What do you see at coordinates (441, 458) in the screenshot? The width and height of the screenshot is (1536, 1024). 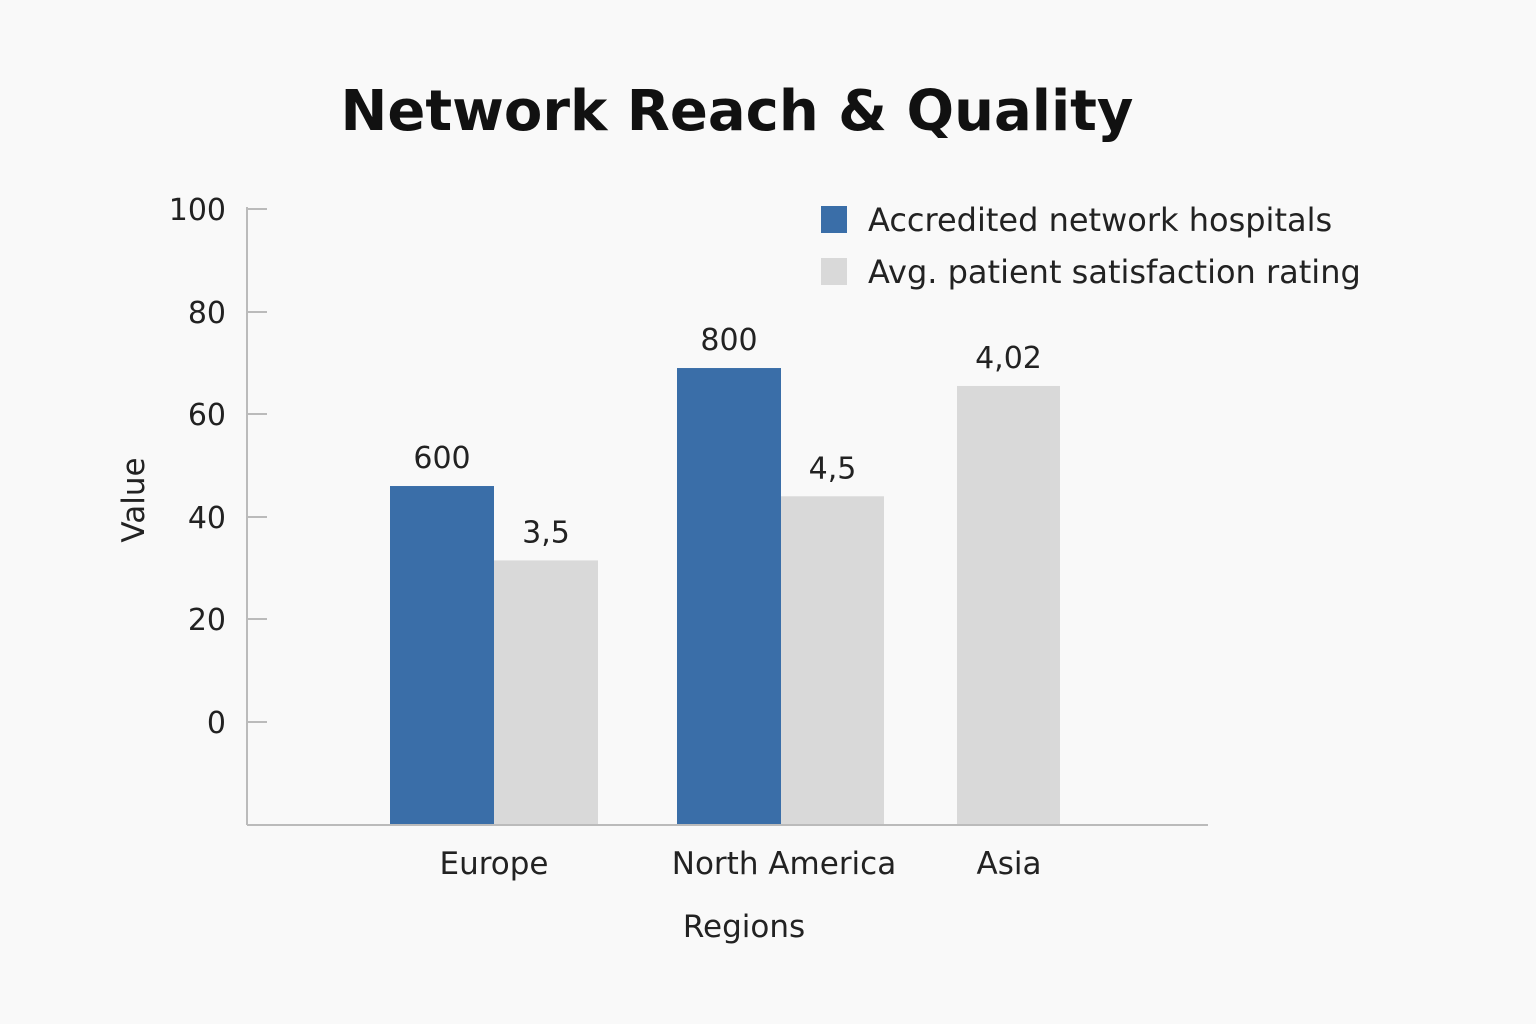 I see `data-label-0-0: 600` at bounding box center [441, 458].